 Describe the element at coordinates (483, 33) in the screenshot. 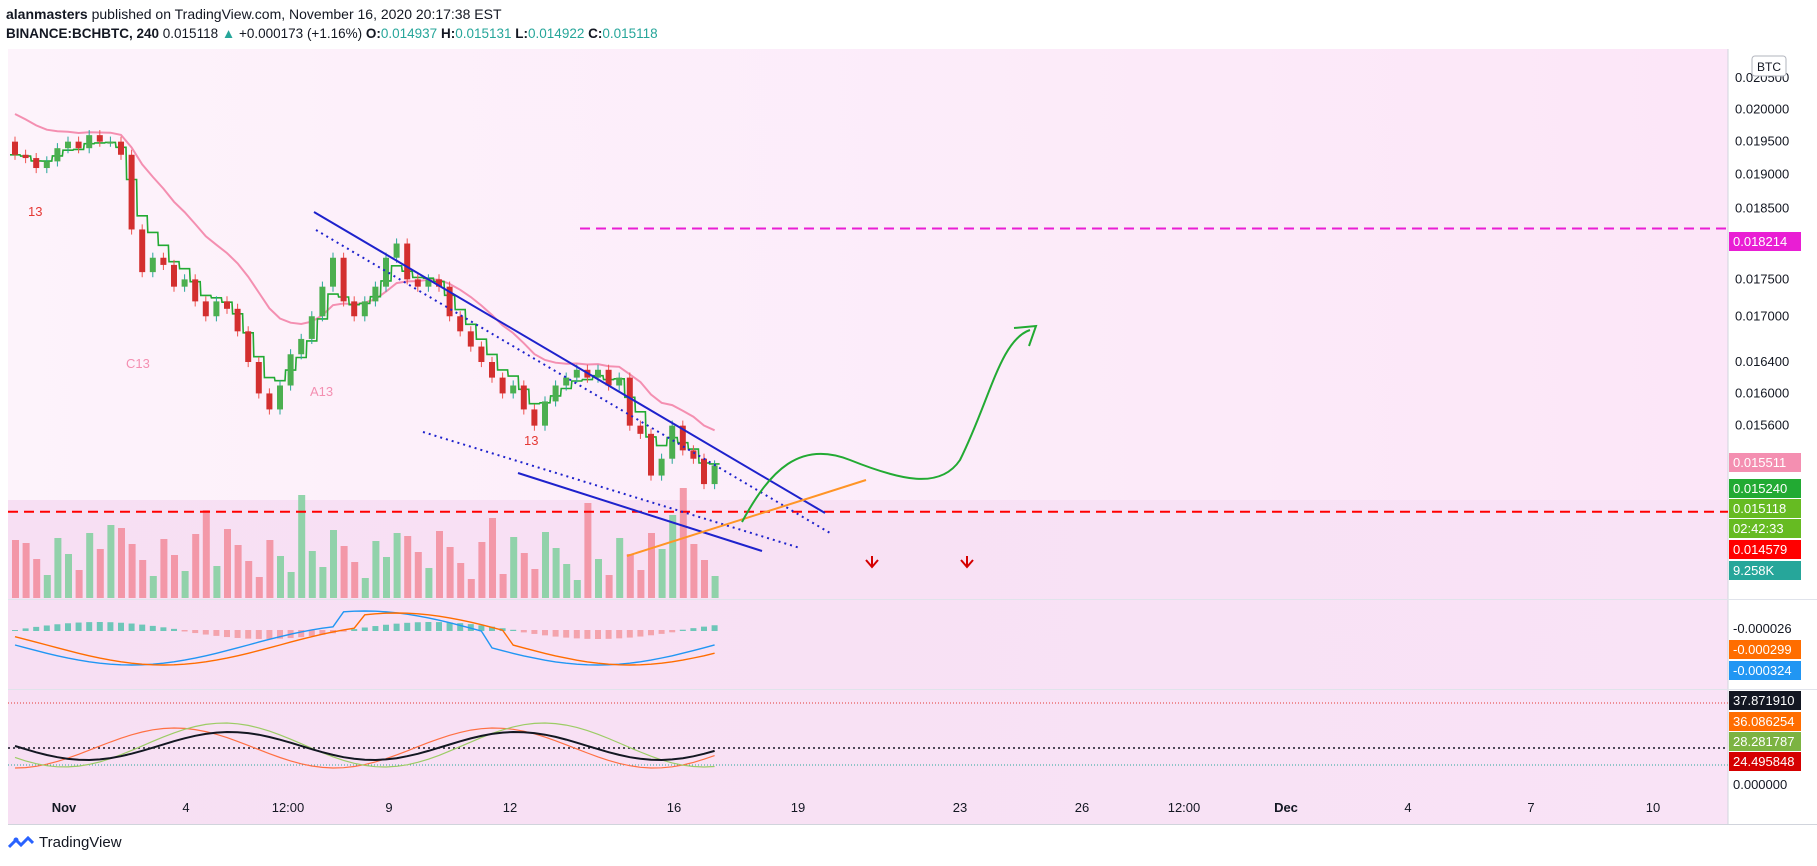

I see `high-value: 0.015131` at that location.